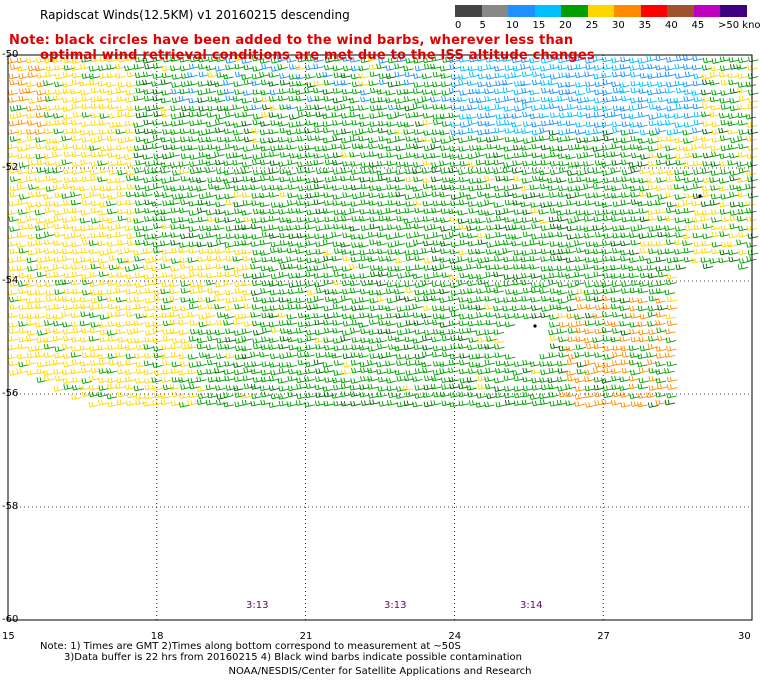 The image size is (760, 688). I want to click on color-swatch, so click(468, 11).